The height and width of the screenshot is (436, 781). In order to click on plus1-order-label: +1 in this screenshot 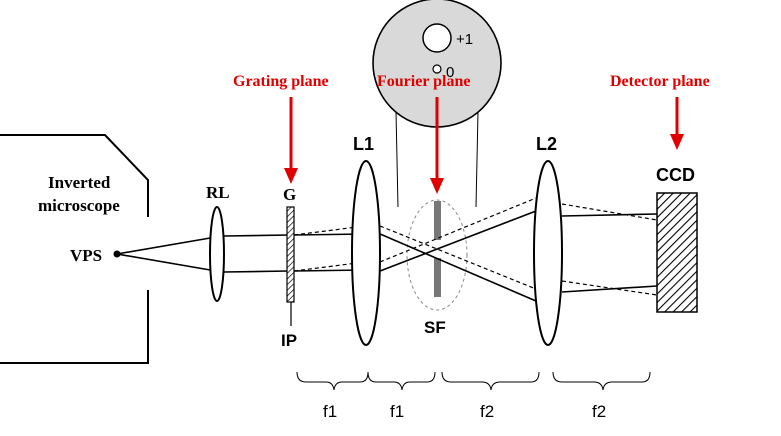, I will do `click(464, 39)`.